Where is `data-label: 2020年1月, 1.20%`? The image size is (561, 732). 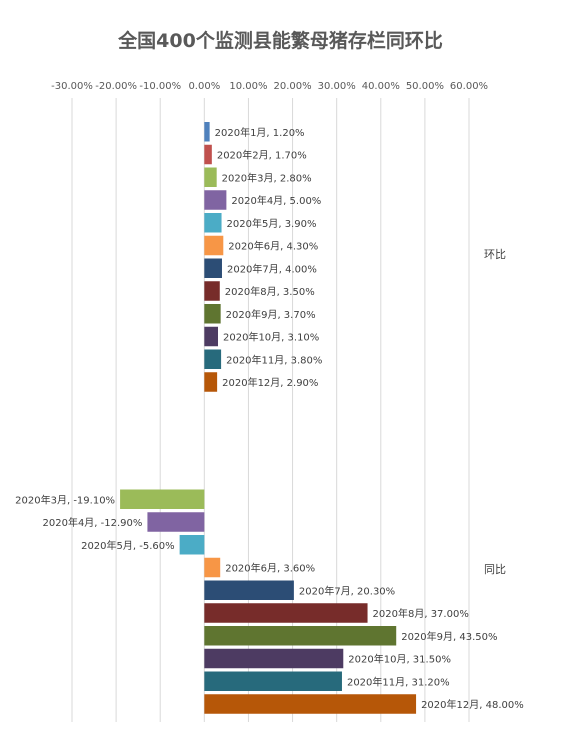 data-label: 2020年1月, 1.20% is located at coordinates (260, 132).